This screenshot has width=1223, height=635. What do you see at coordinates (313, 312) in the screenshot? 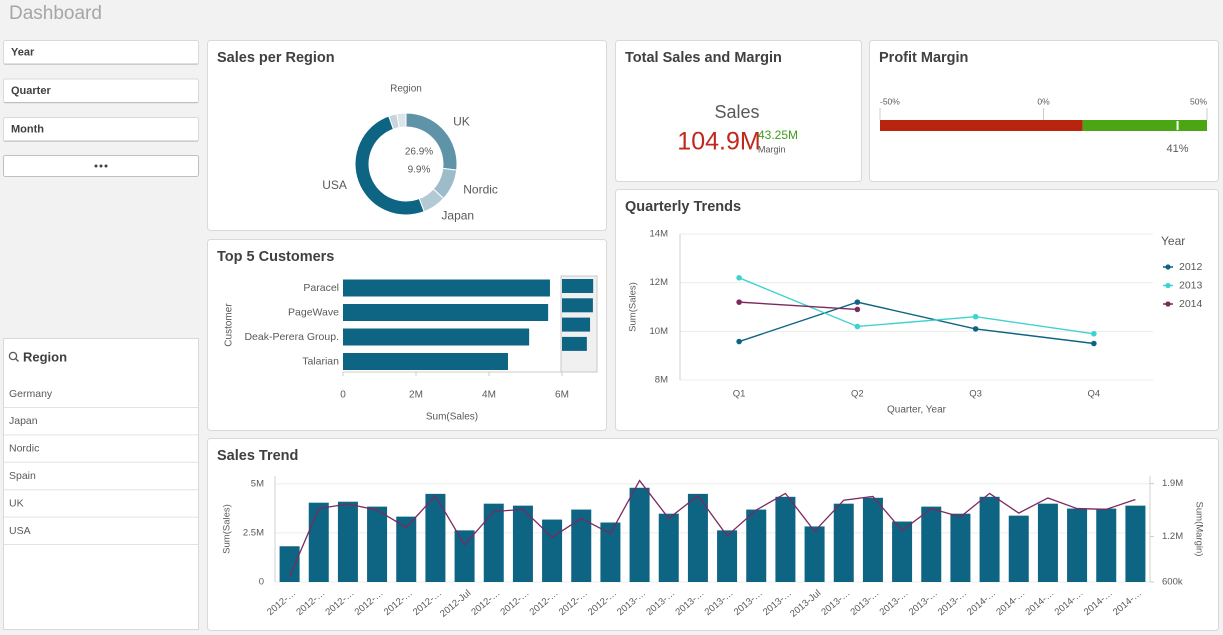
I see `category-label: PageWave` at bounding box center [313, 312].